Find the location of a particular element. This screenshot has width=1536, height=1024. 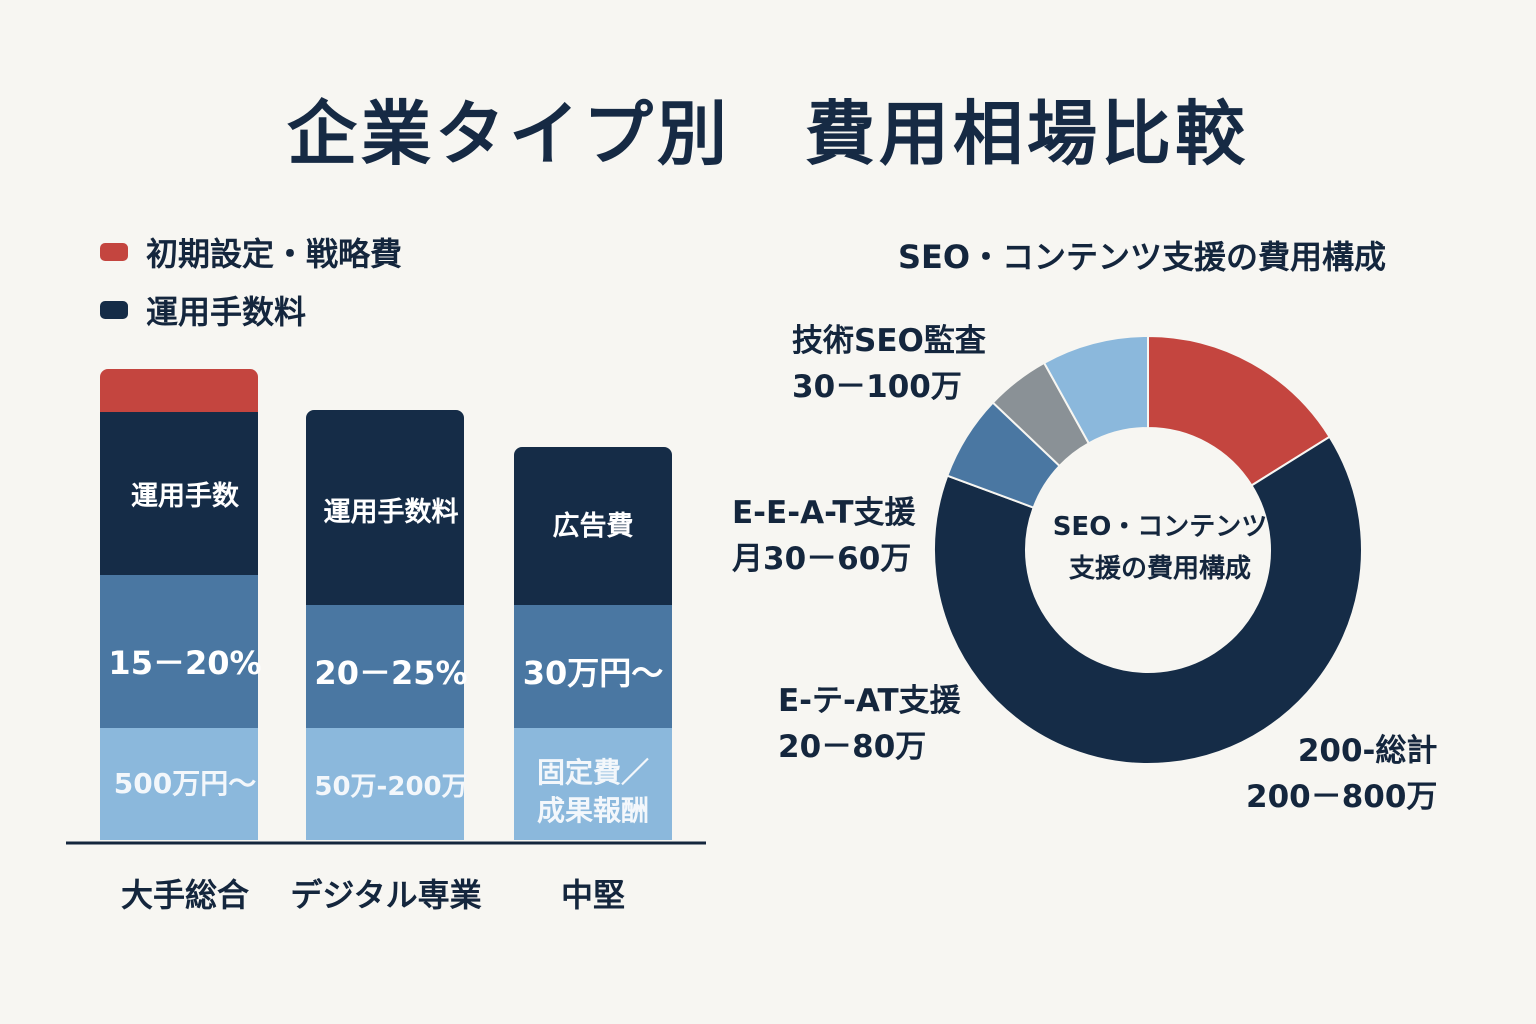

bar-0-segment-label-bottom: 500万円～ is located at coordinates (185, 783).